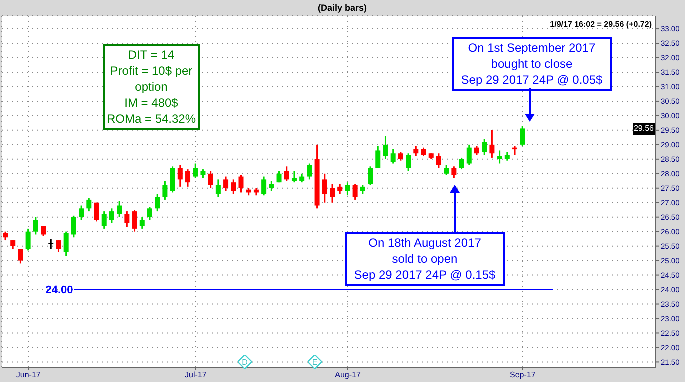  What do you see at coordinates (196, 375) in the screenshot?
I see `x-tick-label: Jul-17` at bounding box center [196, 375].